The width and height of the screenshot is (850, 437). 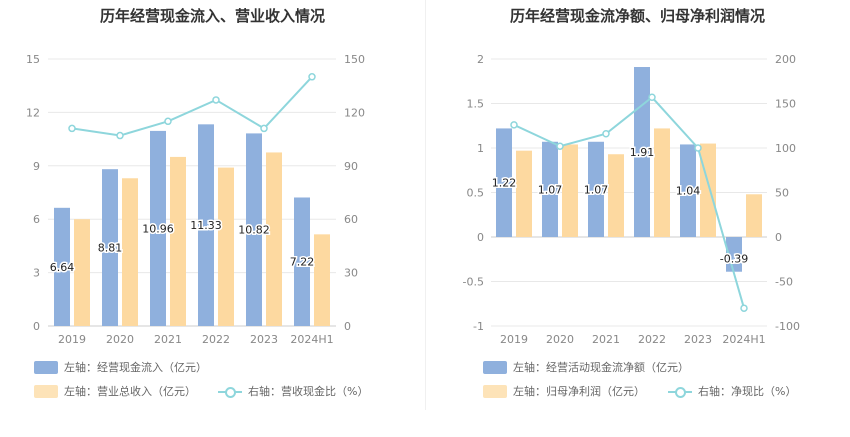 I want to click on legend-item-line: 右轴：净现比（%）, so click(x=732, y=391).